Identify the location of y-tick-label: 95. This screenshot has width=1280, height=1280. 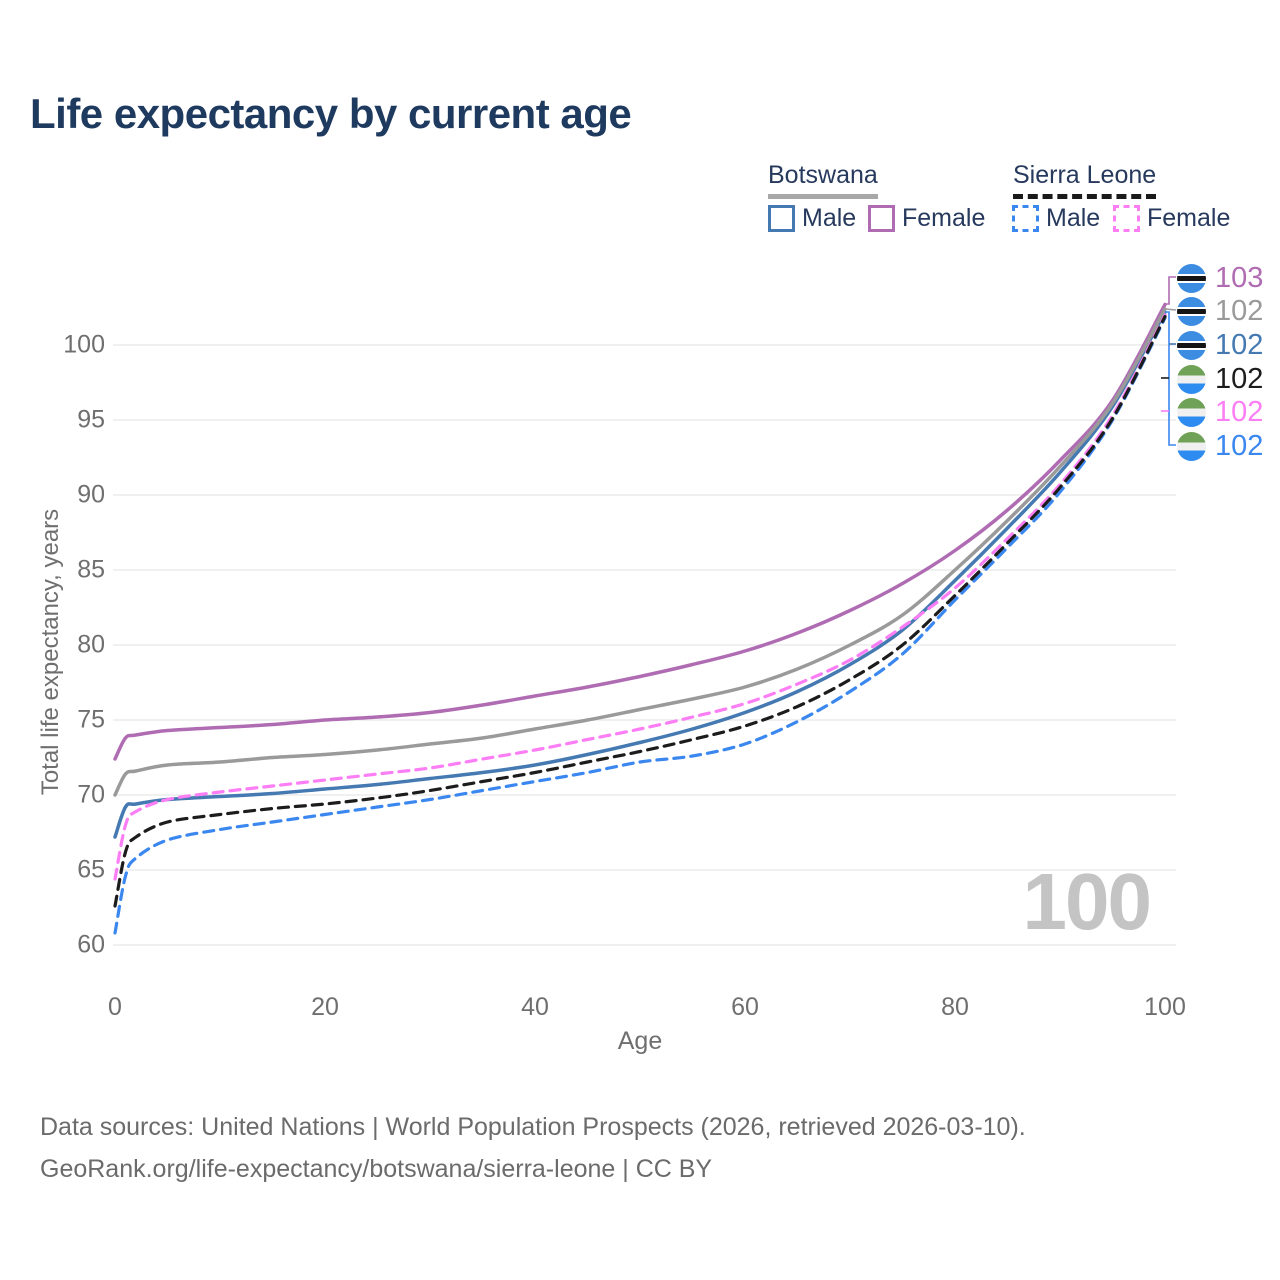
(91, 419).